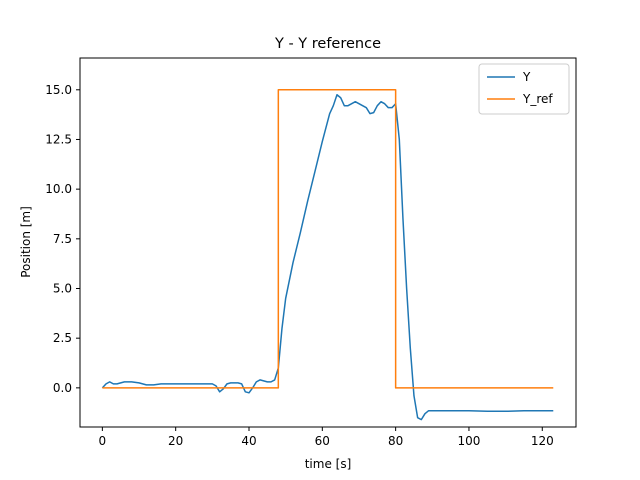 The image size is (640, 480). What do you see at coordinates (62, 289) in the screenshot?
I see `y-tick-label: 5.0` at bounding box center [62, 289].